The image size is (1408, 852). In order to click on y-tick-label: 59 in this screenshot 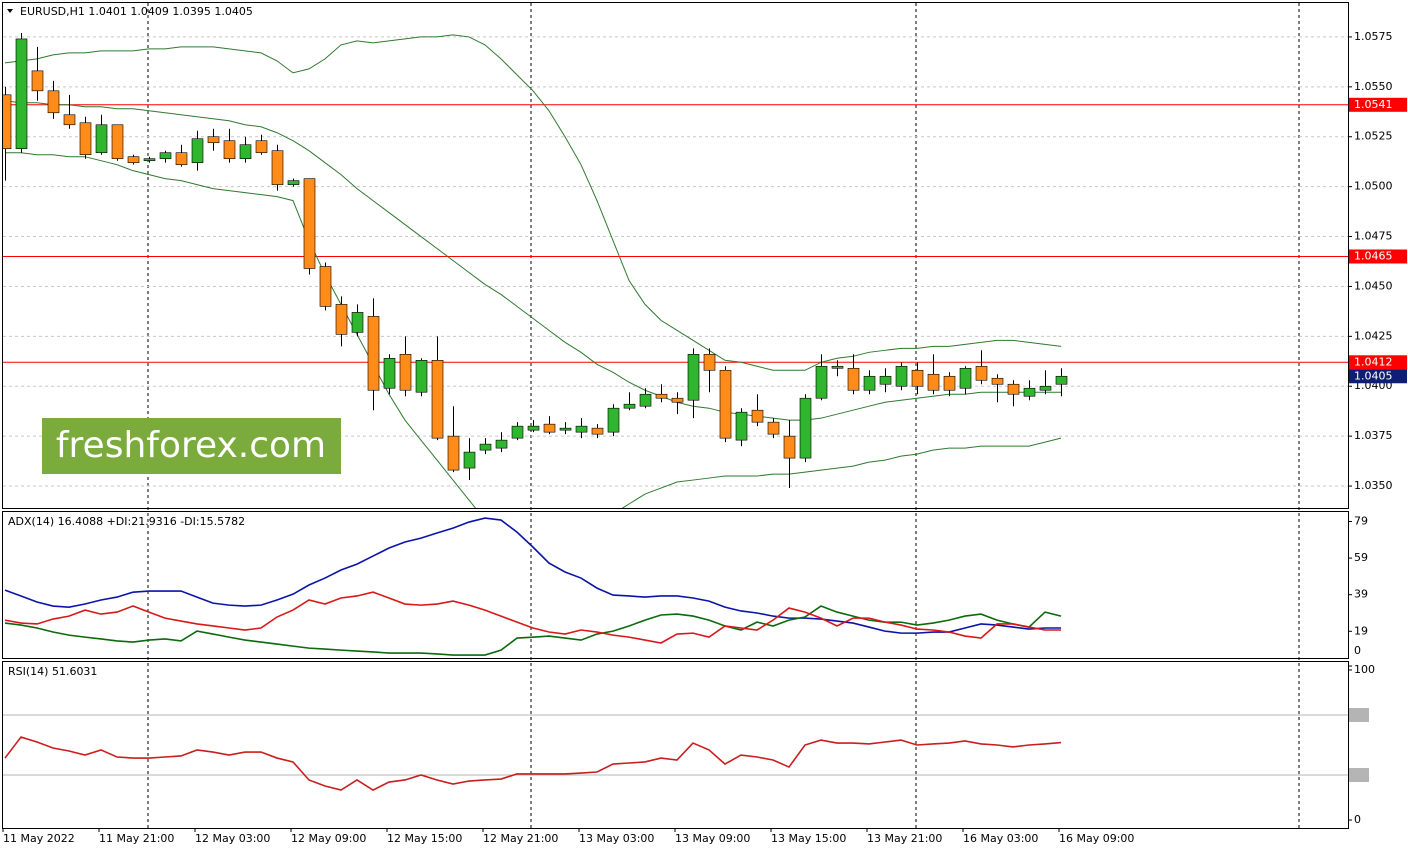, I will do `click(1361, 557)`.